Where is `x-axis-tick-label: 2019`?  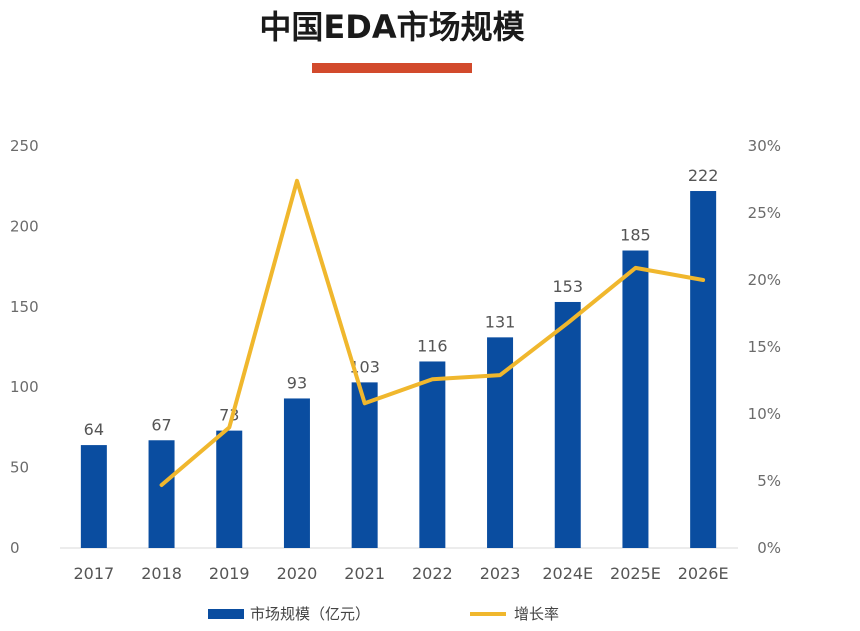 x-axis-tick-label: 2019 is located at coordinates (229, 573).